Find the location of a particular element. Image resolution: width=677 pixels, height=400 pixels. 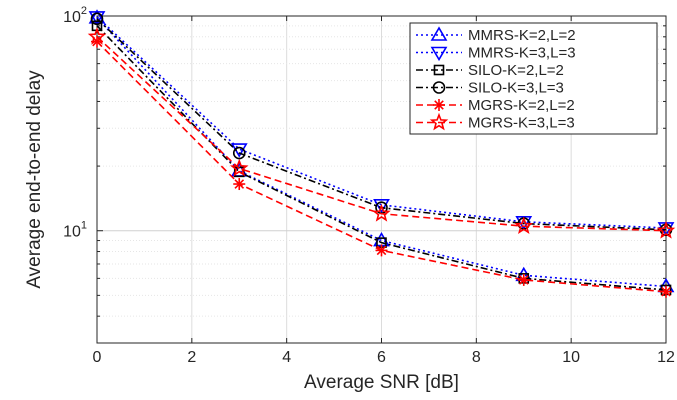

legend-entry: MGRS-K=3,L=3 is located at coordinates (495, 122).